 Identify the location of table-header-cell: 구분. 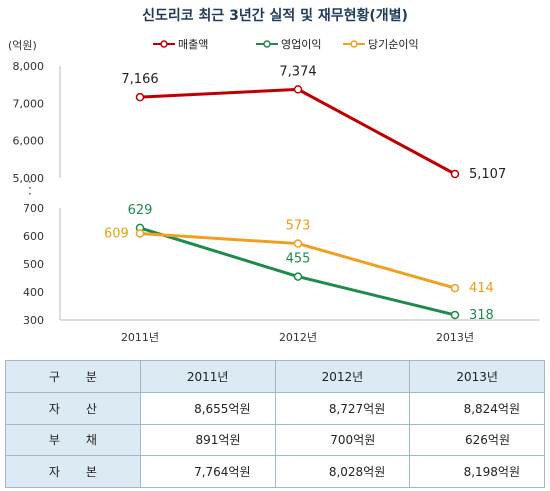
(73, 376).